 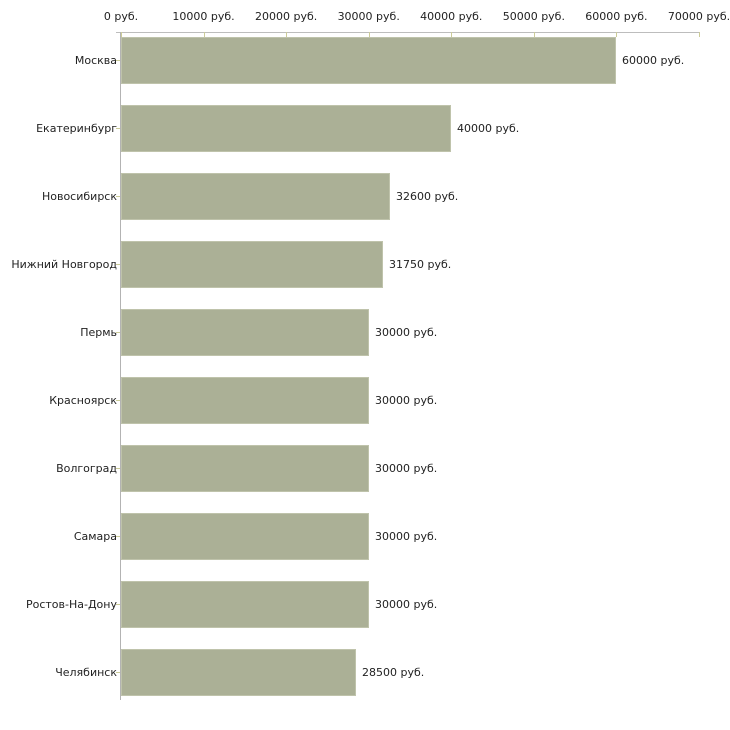 What do you see at coordinates (698, 16) in the screenshot?
I see `x-axis-tick-label: 70000 руб.` at bounding box center [698, 16].